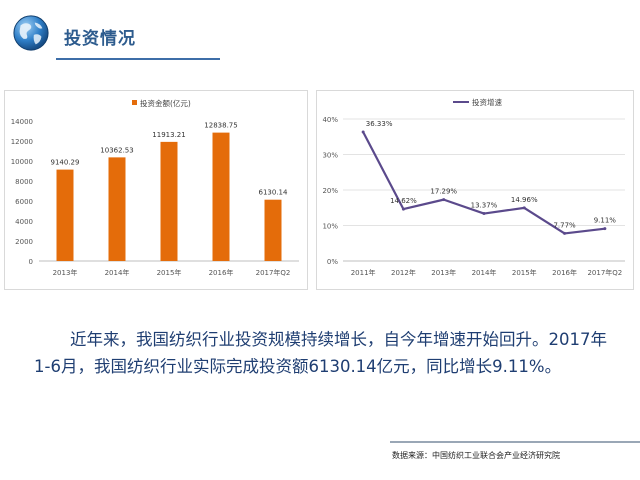 This screenshot has width=640, height=480. What do you see at coordinates (332, 262) in the screenshot?
I see `y-tick-label: 0%` at bounding box center [332, 262].